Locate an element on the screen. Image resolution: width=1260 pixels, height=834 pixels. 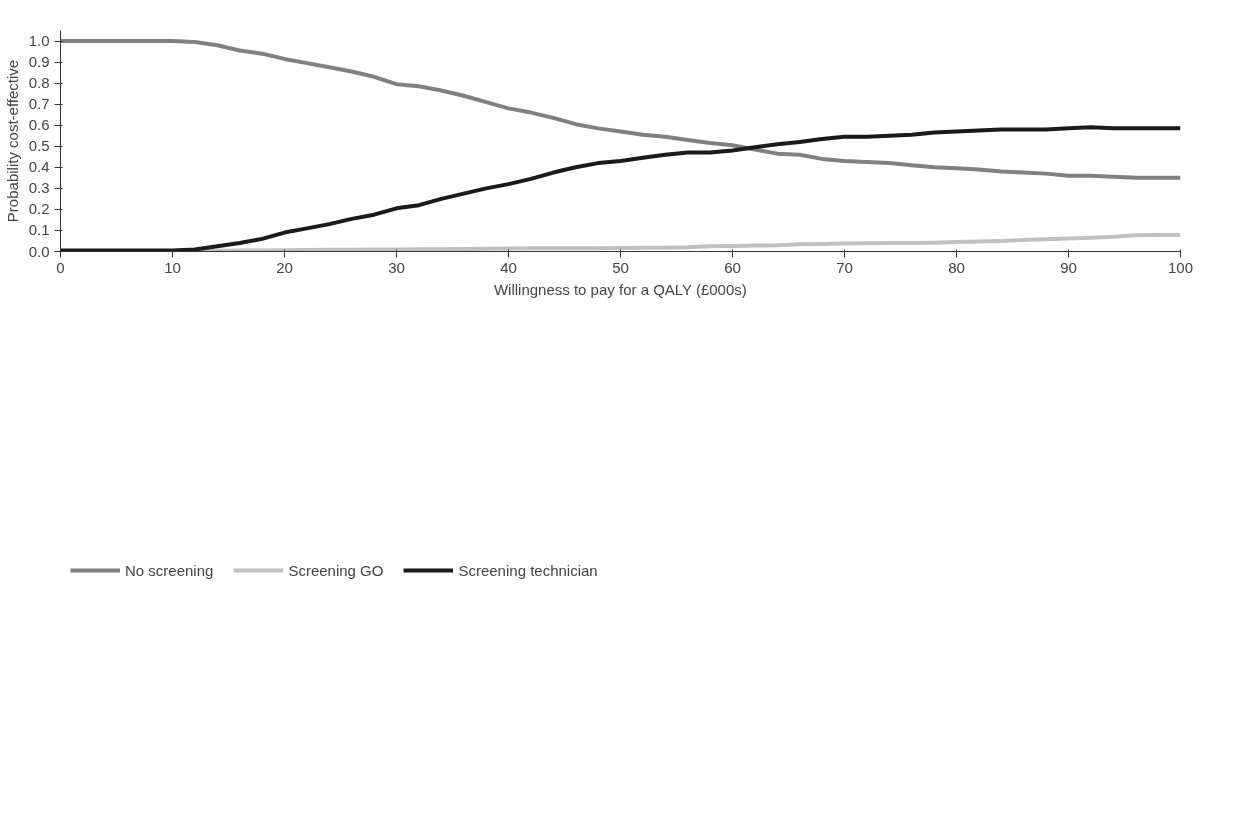
y-tick-label: 0.8 is located at coordinates (39, 83).